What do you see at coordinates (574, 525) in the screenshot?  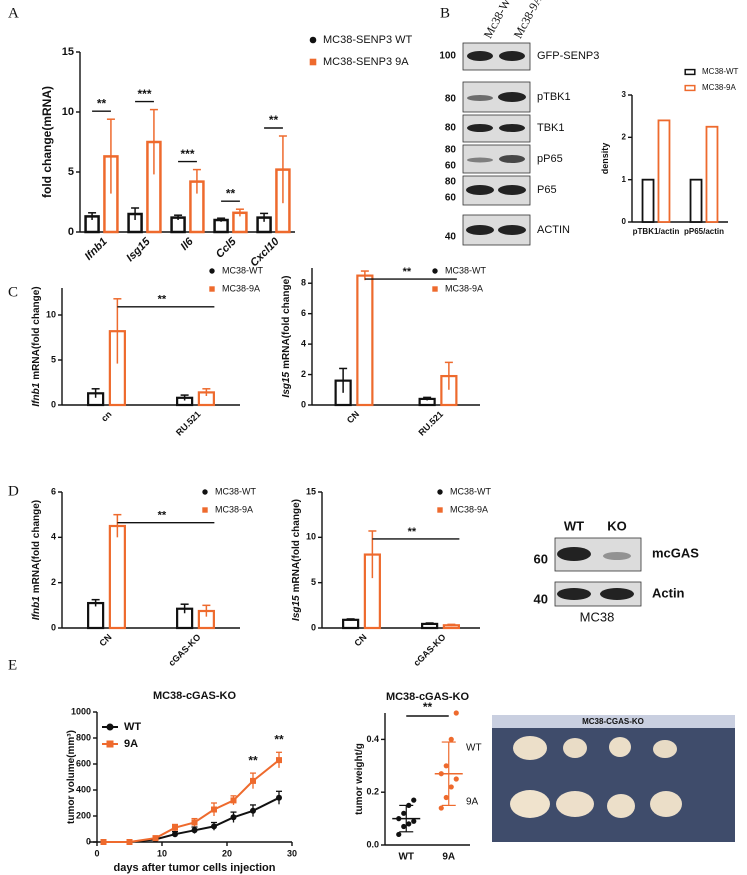 I see `lane-label: WT` at bounding box center [574, 525].